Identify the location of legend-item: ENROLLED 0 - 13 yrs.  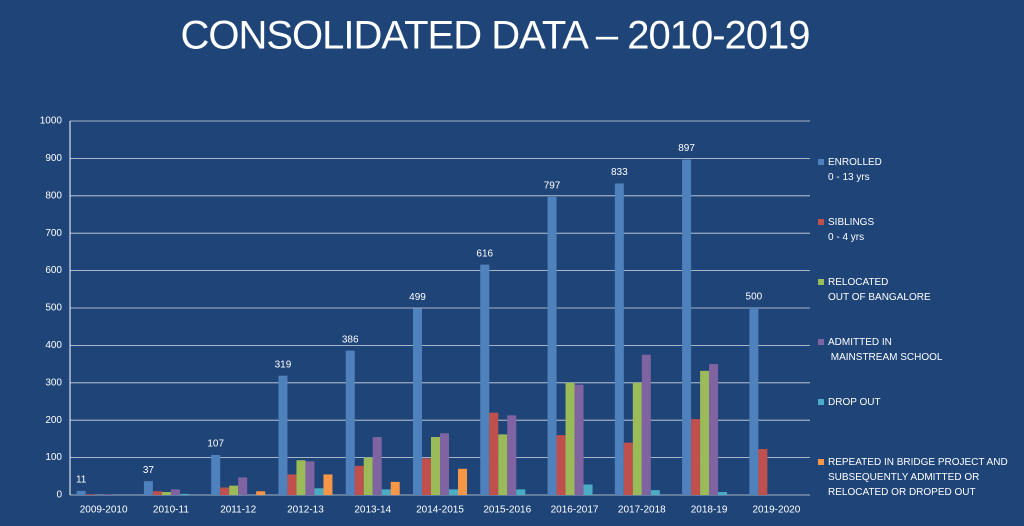
(921, 170).